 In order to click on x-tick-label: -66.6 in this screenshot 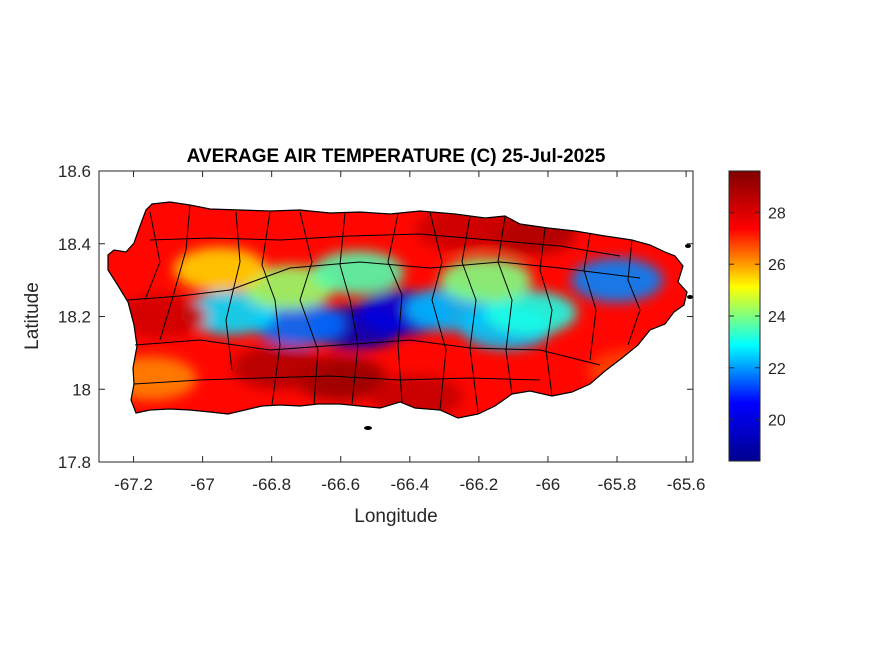, I will do `click(340, 484)`.